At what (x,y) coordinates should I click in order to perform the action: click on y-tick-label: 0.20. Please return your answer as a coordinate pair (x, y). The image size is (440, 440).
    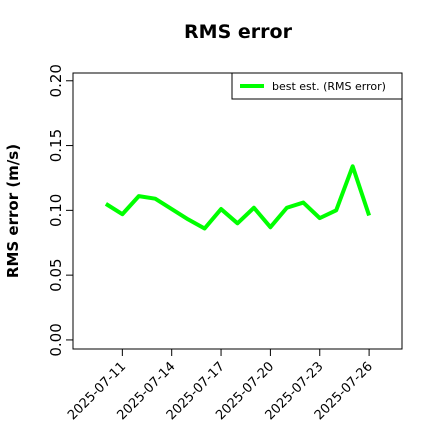
    Looking at the image, I should click on (56, 80).